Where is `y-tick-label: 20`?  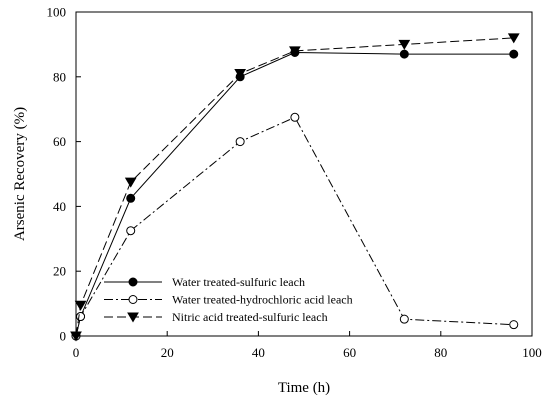 y-tick-label: 20 is located at coordinates (59, 271).